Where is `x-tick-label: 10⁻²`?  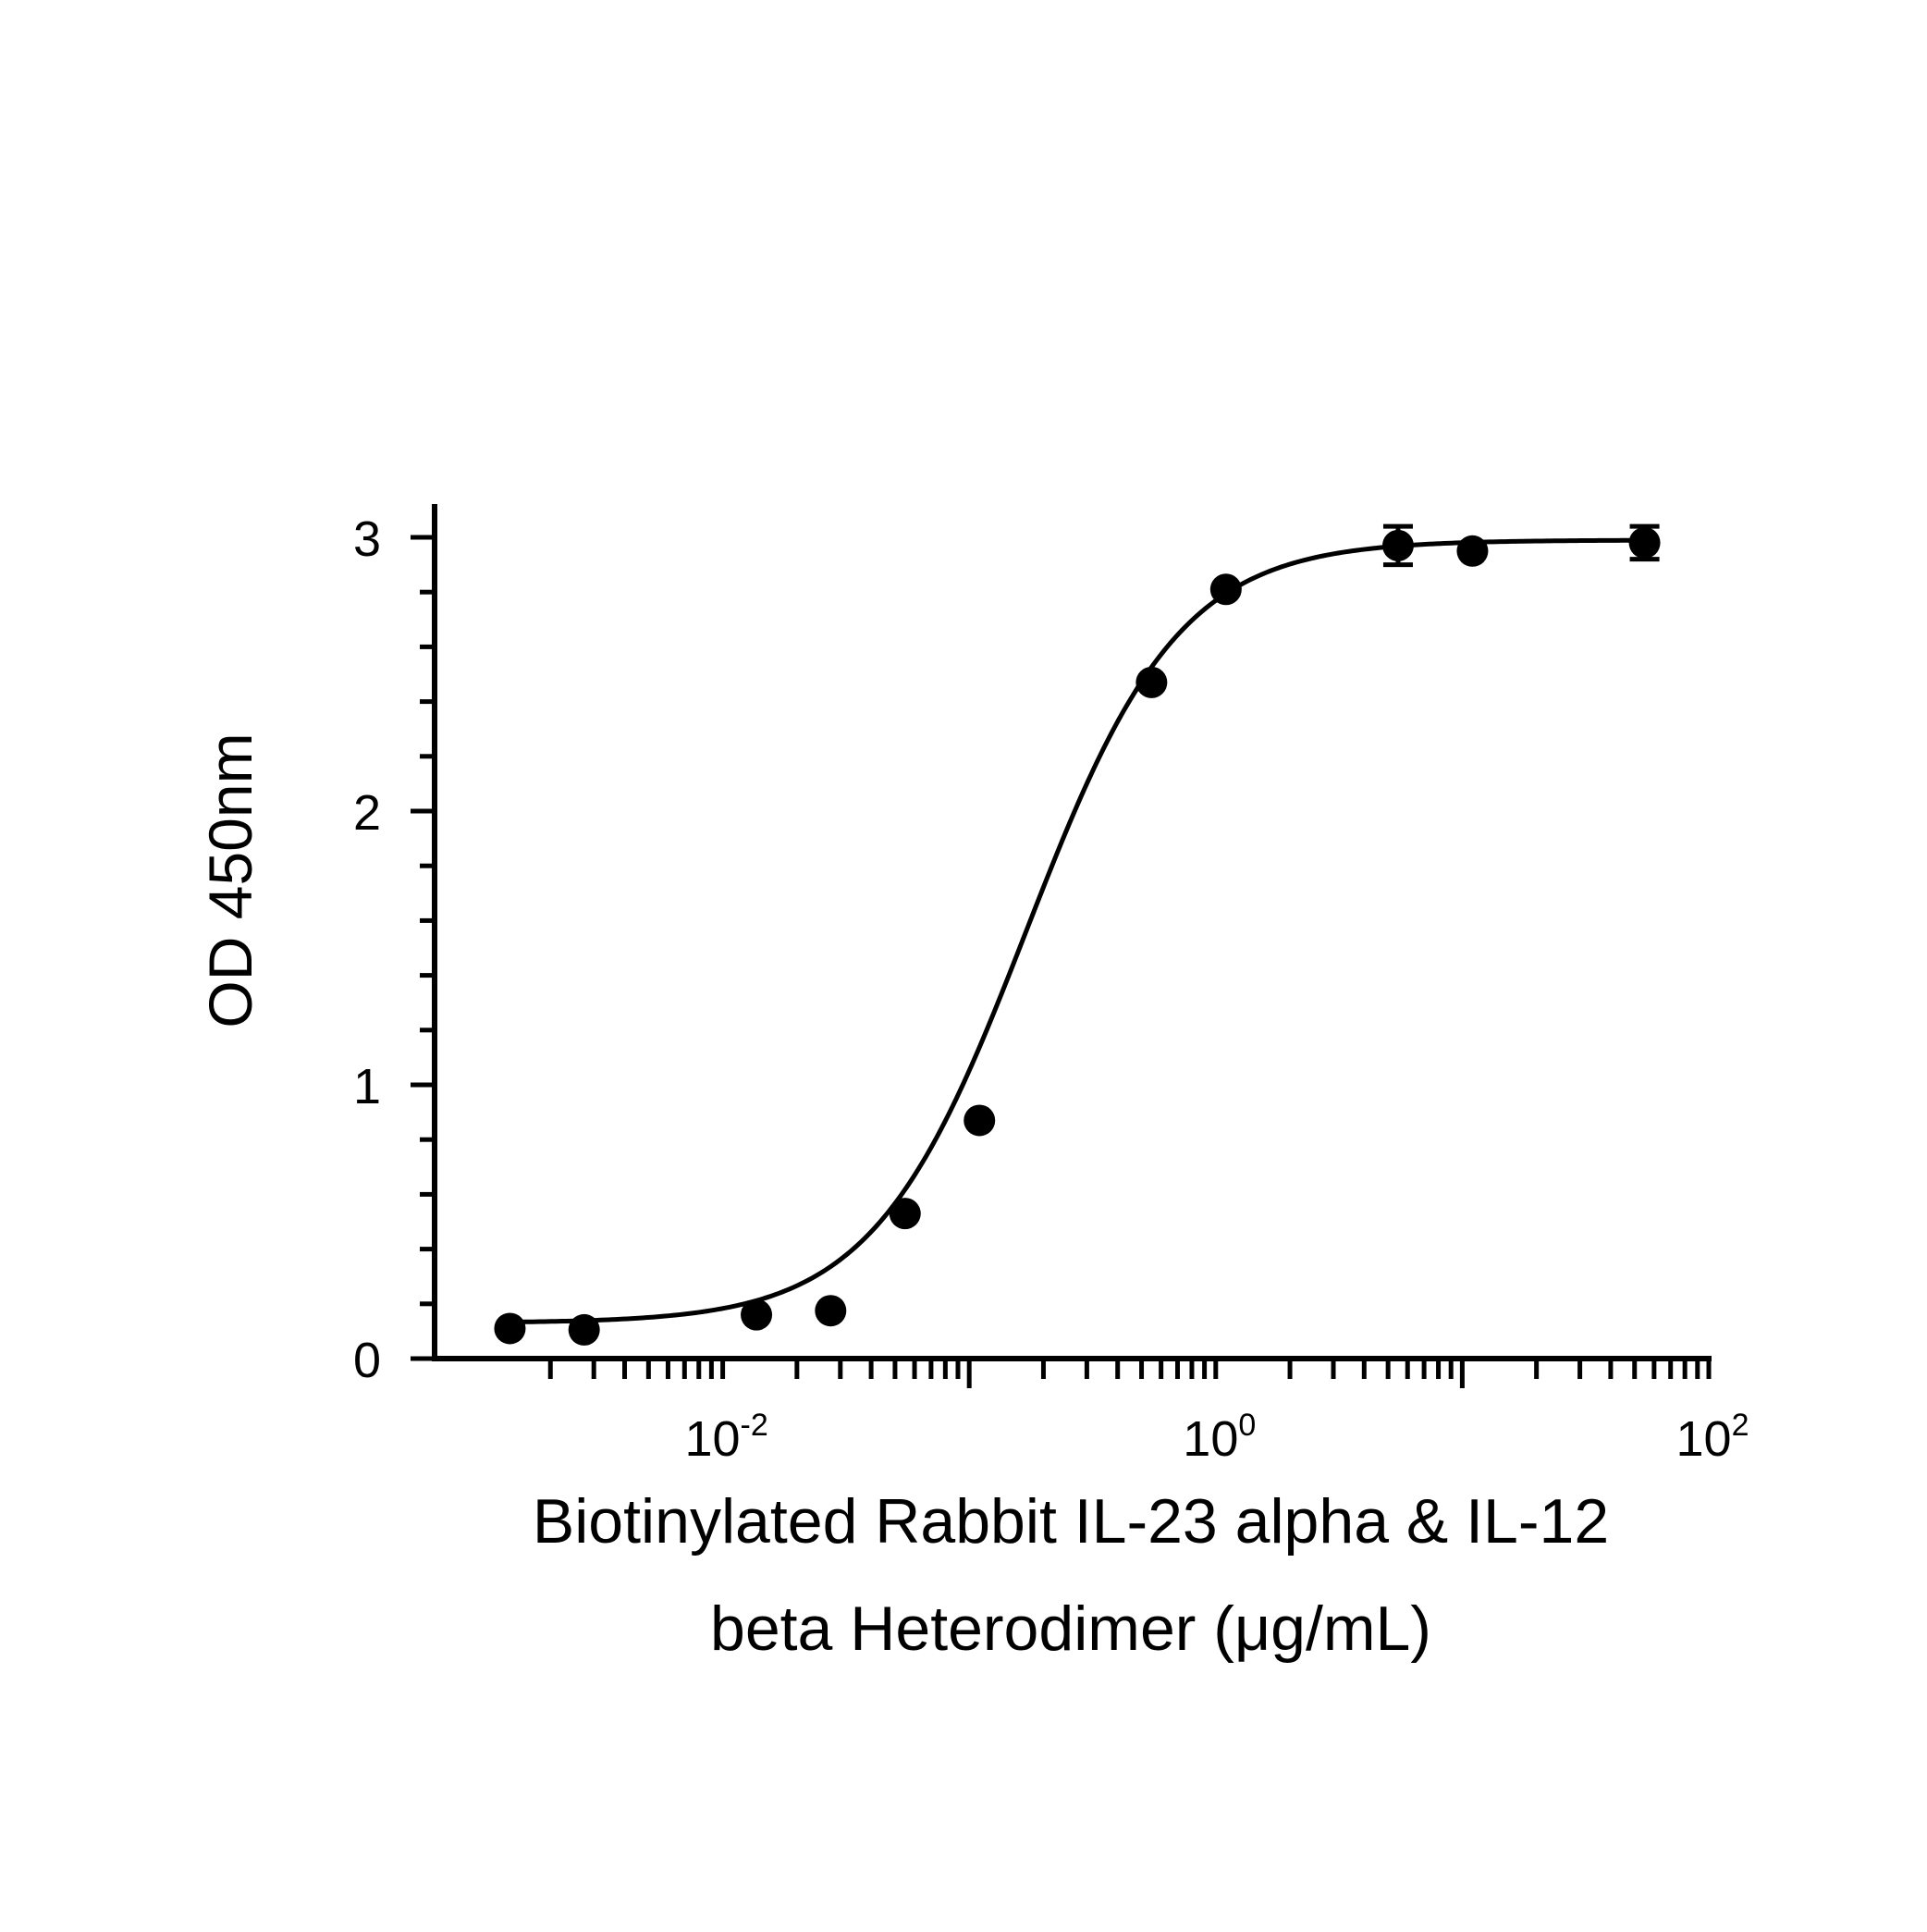
x-tick-label: 10⁻² is located at coordinates (725, 1438).